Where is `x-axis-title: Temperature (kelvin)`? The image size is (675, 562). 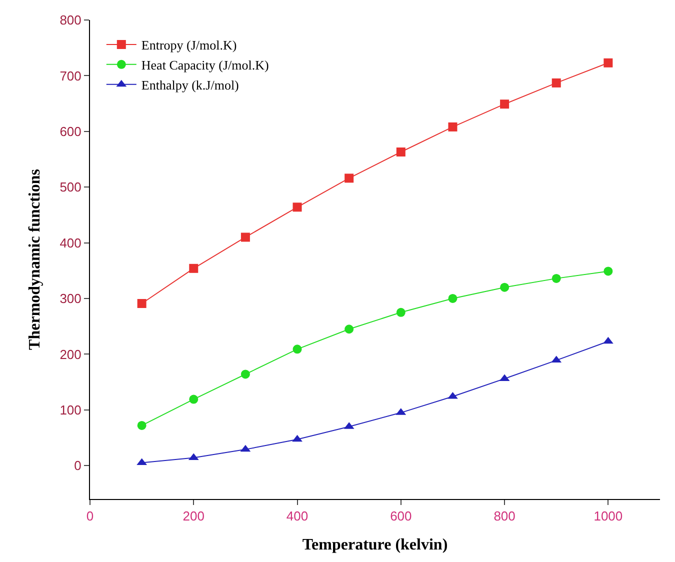
x-axis-title: Temperature (kelvin) is located at coordinates (375, 545).